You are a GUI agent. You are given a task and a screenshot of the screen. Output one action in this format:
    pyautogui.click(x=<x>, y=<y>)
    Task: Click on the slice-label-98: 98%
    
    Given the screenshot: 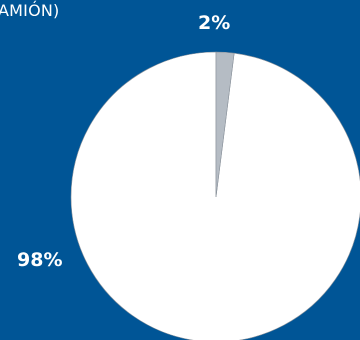 What is the action you would take?
    pyautogui.click(x=40, y=260)
    